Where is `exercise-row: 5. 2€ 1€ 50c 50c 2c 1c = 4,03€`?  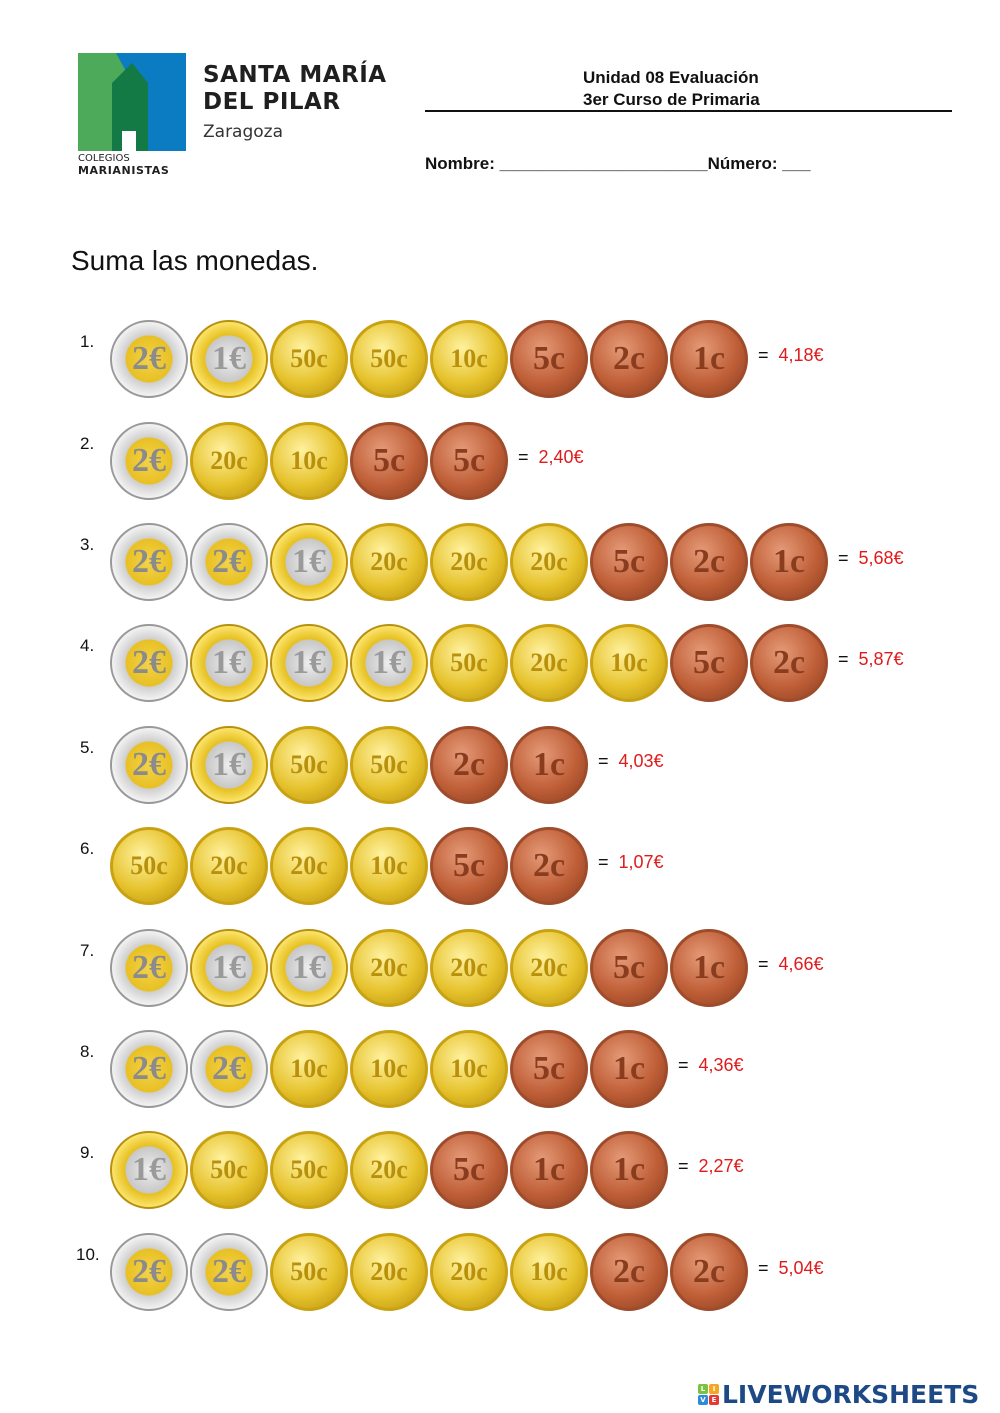
exercise-row: 5. 2€ 1€ 50c 50c 2c 1c = 4,03€ is located at coordinates (500, 790).